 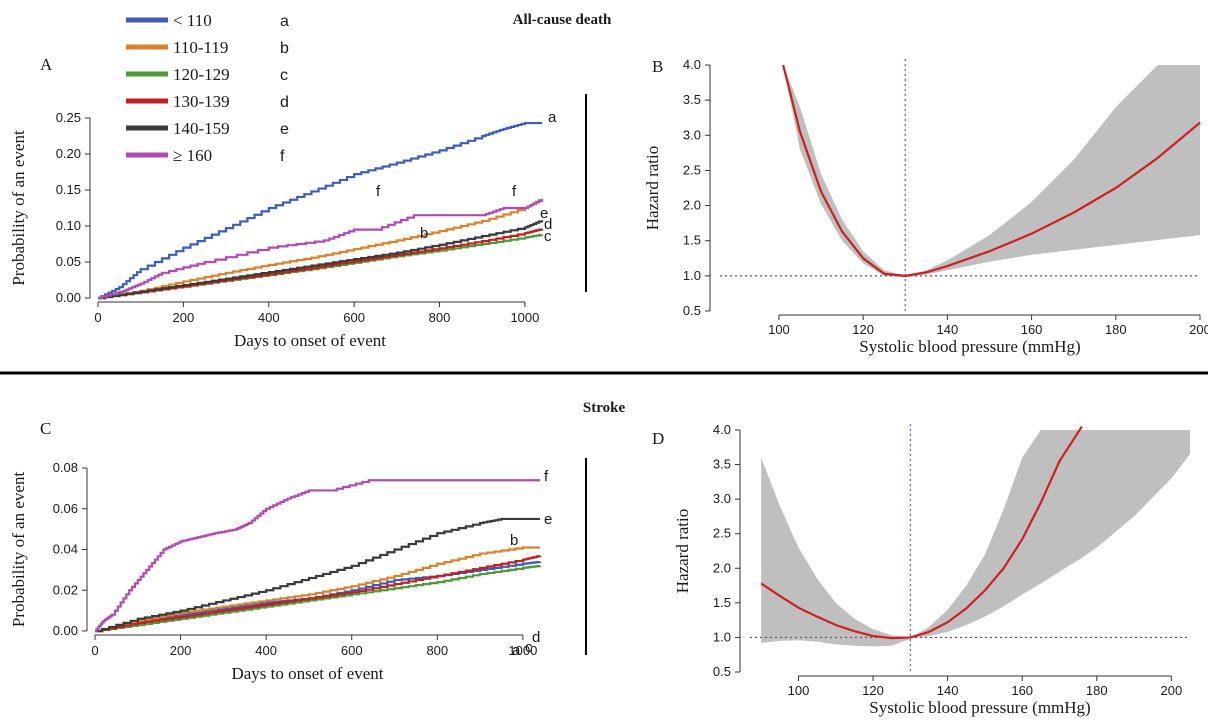 What do you see at coordinates (692, 134) in the screenshot?
I see `y-tick-label: 3.0` at bounding box center [692, 134].